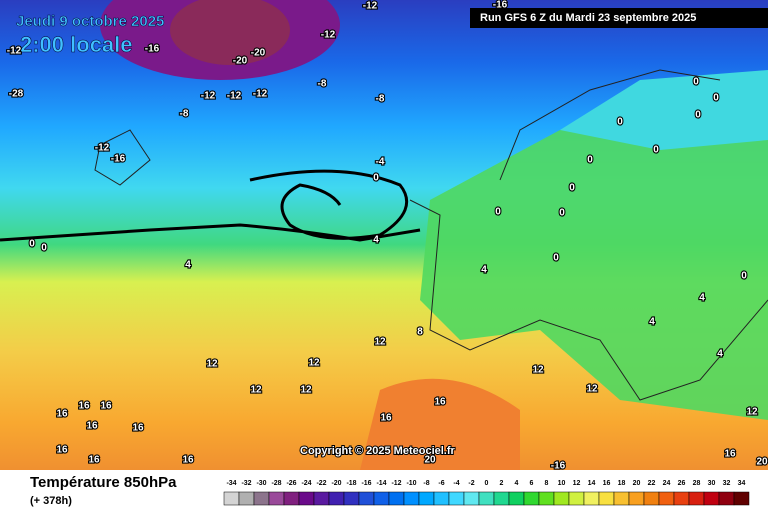  What do you see at coordinates (321, 483) in the screenshot?
I see `legend-tick: -22` at bounding box center [321, 483].